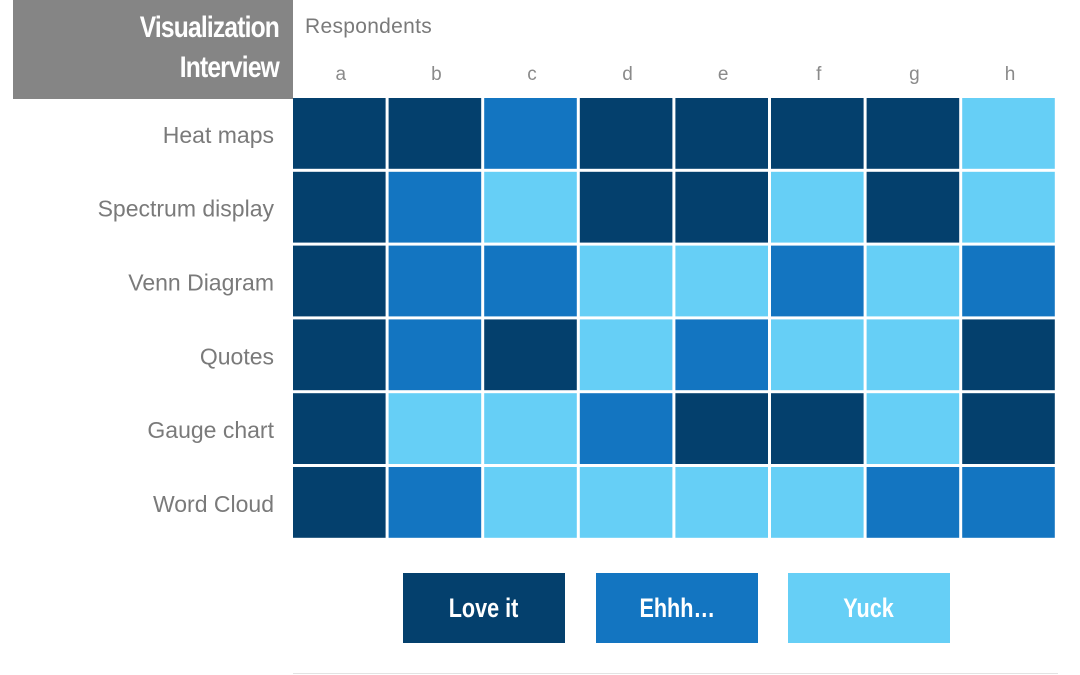  Describe the element at coordinates (369, 26) in the screenshot. I see `columns-axis-title: Respondents` at that location.